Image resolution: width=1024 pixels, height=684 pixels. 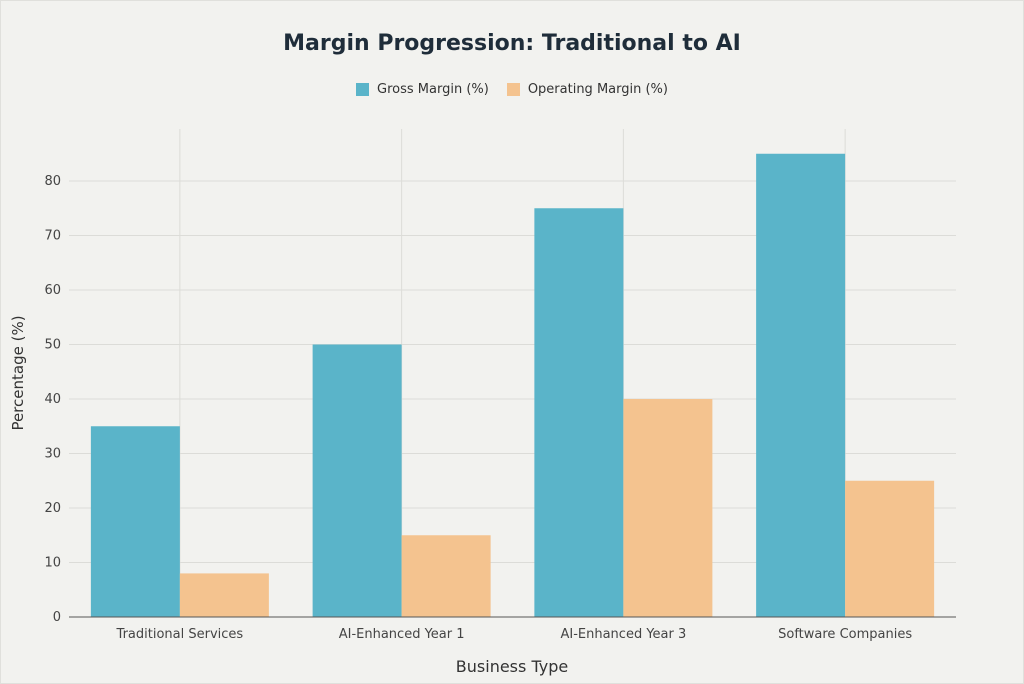 I want to click on legend: Gross Margin (%) Operating Margin (%), so click(x=512, y=89).